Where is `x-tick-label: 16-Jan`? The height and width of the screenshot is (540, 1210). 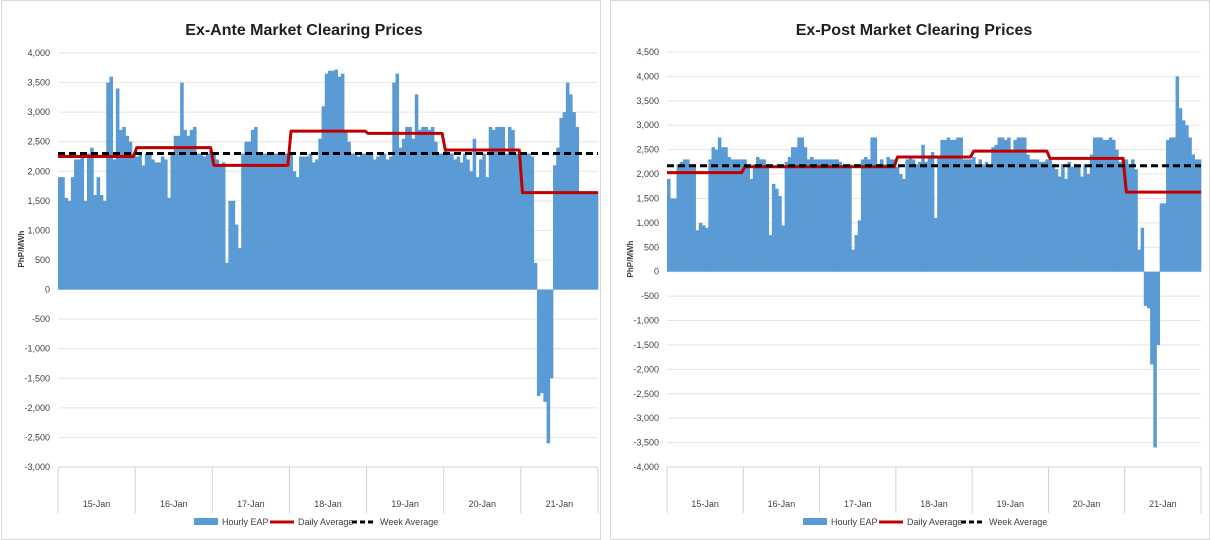
x-tick-label: 16-Jan is located at coordinates (174, 504).